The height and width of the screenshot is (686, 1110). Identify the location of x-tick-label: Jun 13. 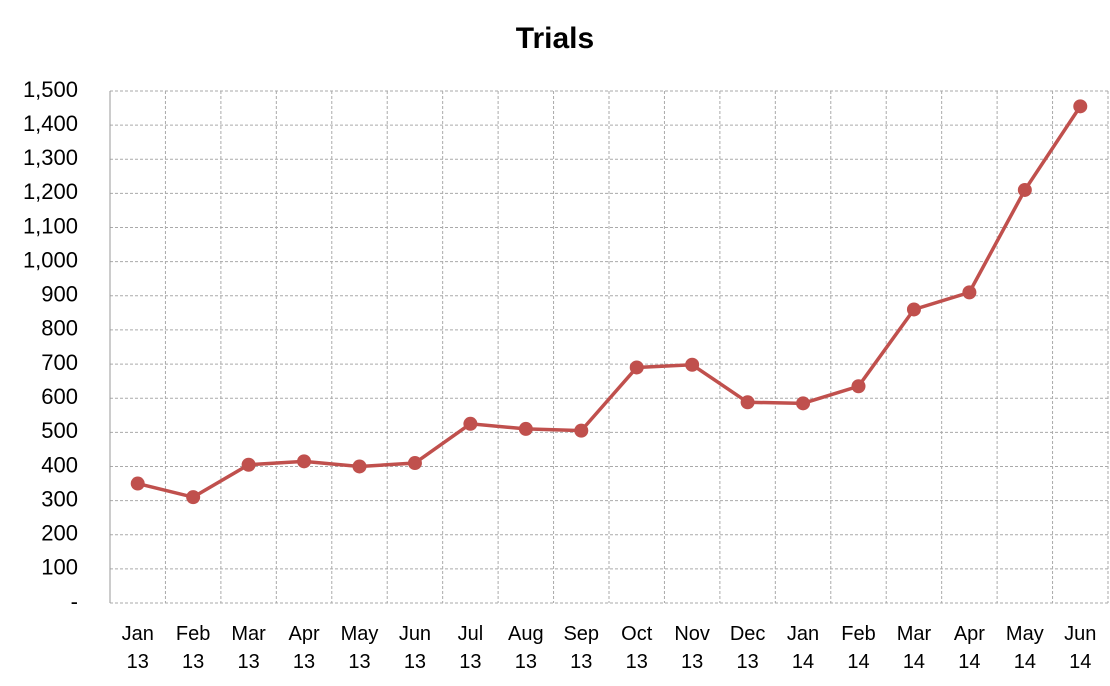
(415, 648).